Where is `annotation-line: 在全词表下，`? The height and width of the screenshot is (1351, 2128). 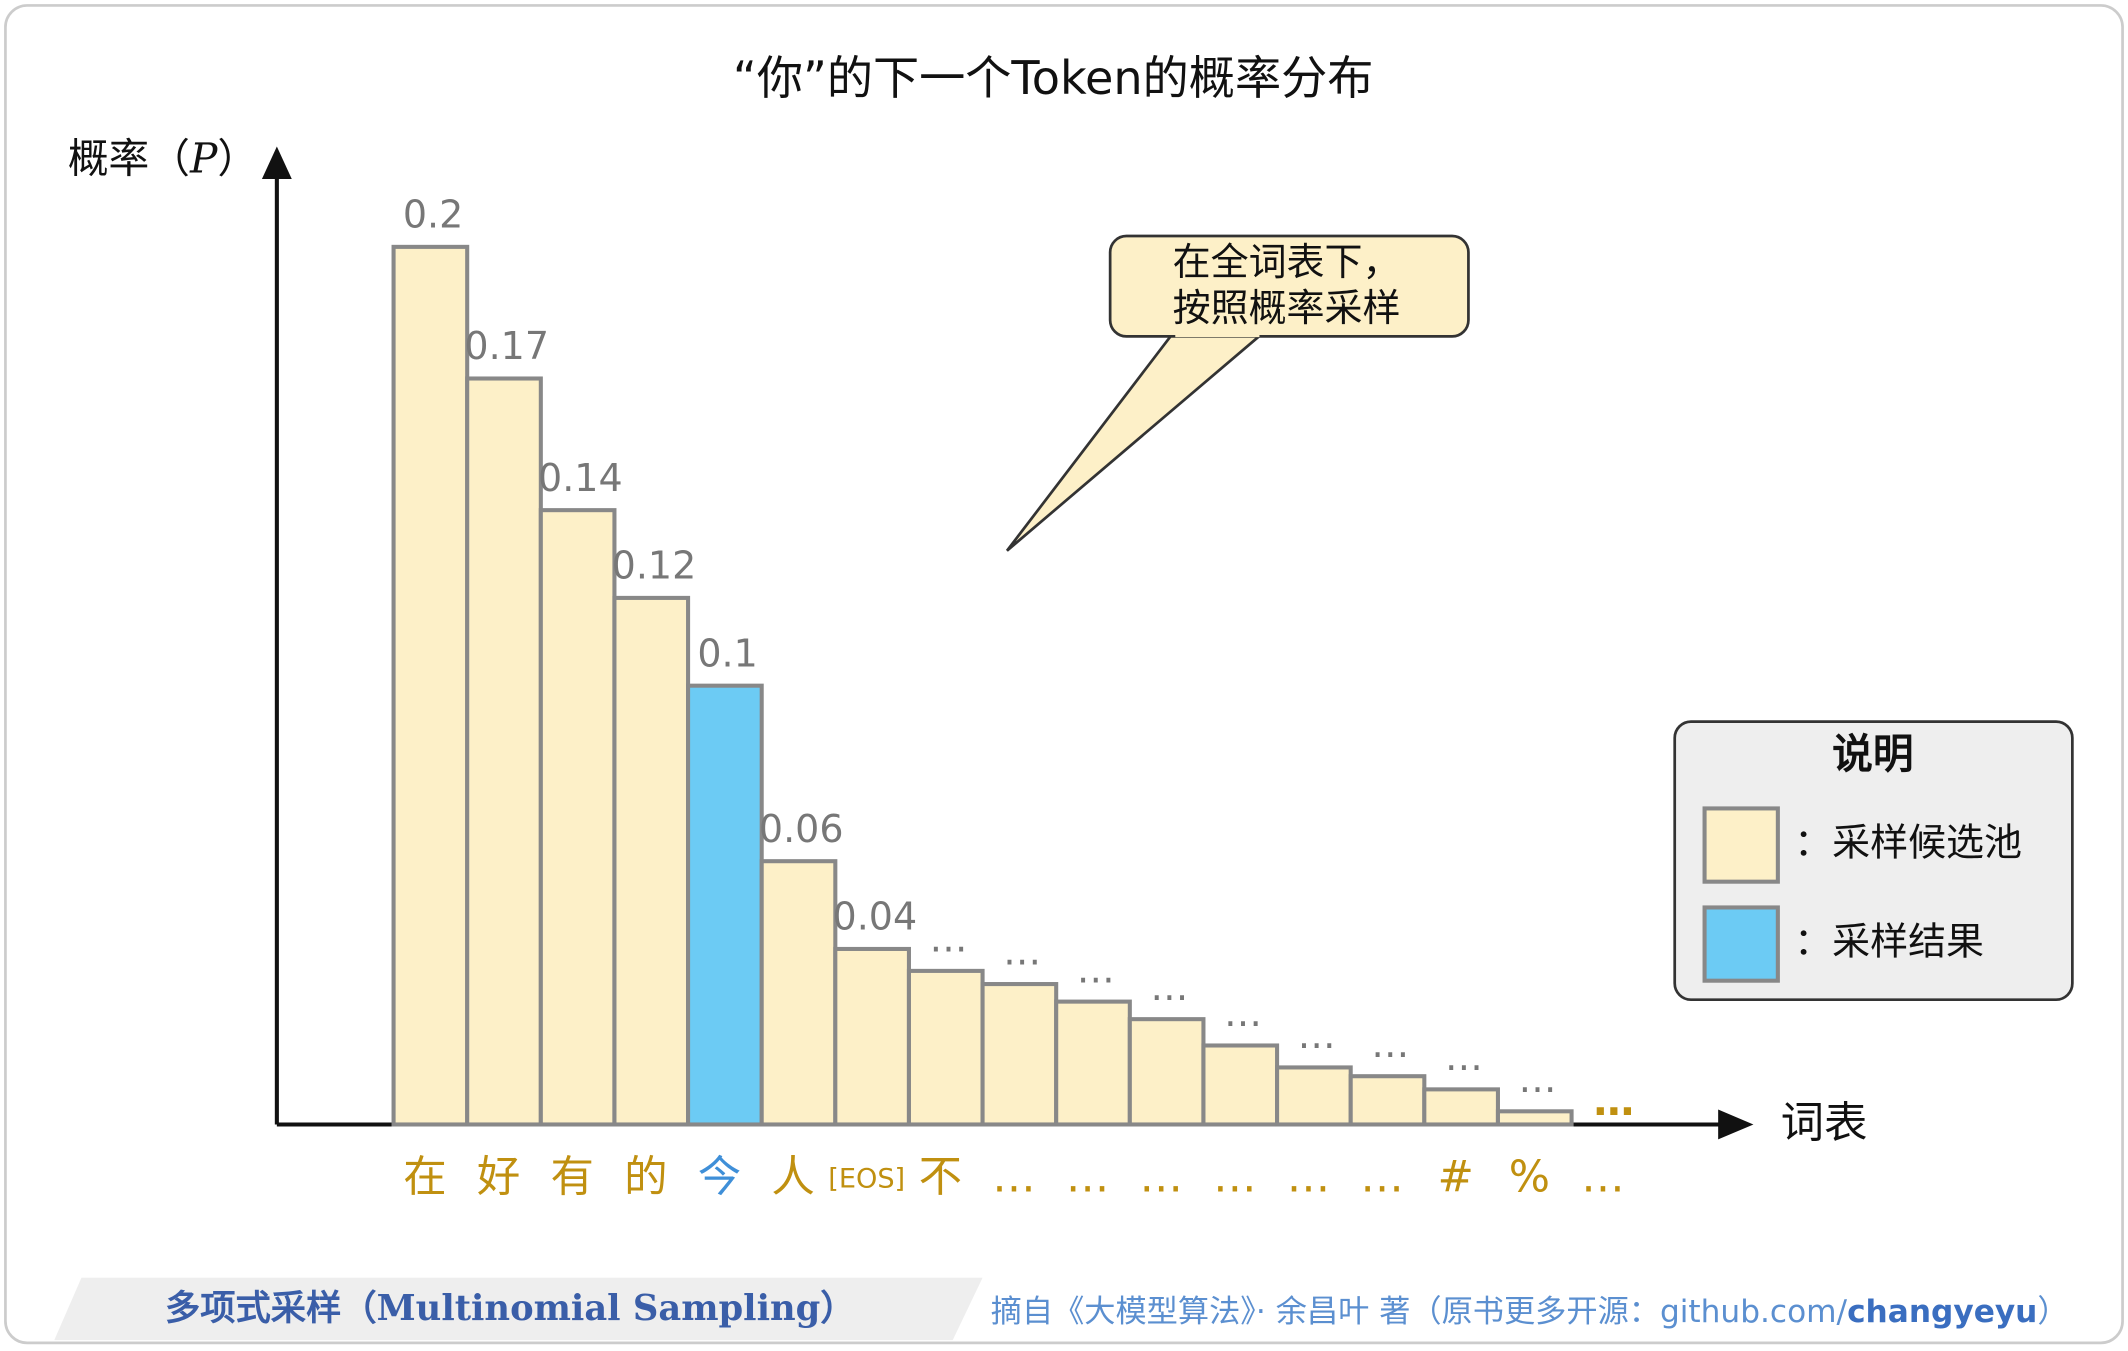 annotation-line: 在全词表下， is located at coordinates (1287, 262).